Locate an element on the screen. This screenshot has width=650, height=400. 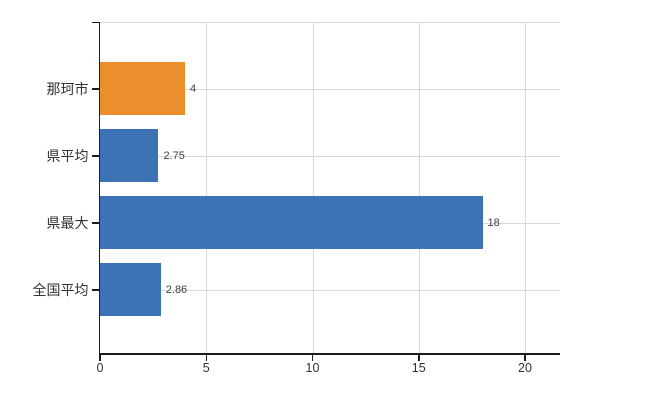
x-tick-label: 15 is located at coordinates (418, 368).